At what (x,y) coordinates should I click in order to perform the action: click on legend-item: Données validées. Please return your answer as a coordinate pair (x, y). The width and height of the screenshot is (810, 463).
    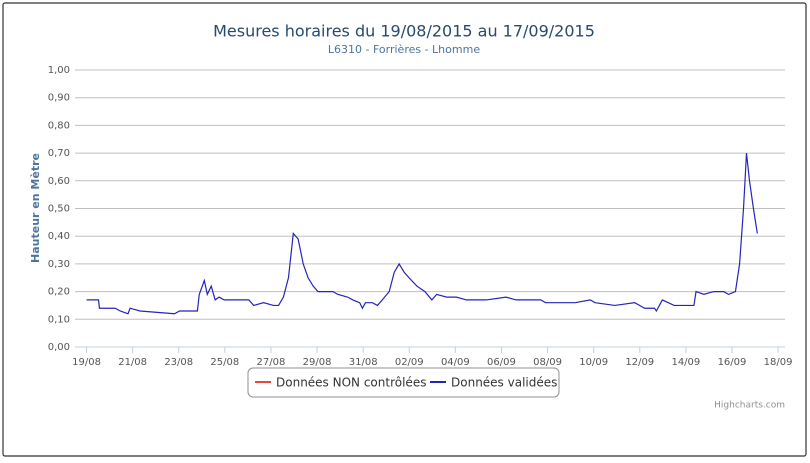
    Looking at the image, I should click on (493, 383).